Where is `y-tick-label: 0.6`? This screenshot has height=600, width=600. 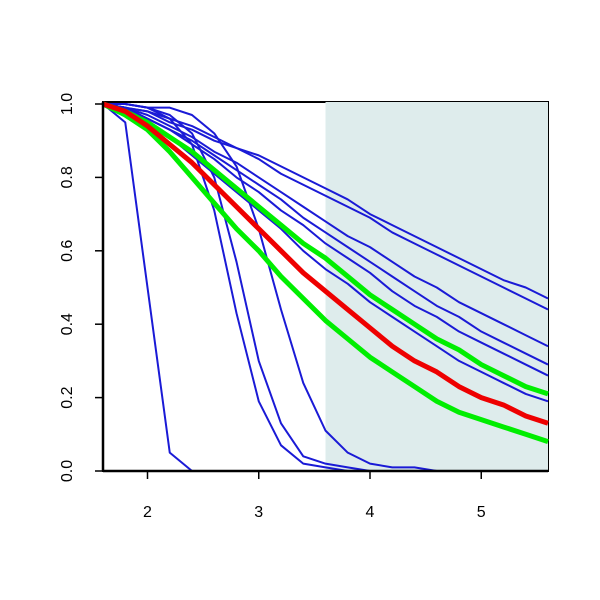
y-tick-label: 0.6 is located at coordinates (67, 251).